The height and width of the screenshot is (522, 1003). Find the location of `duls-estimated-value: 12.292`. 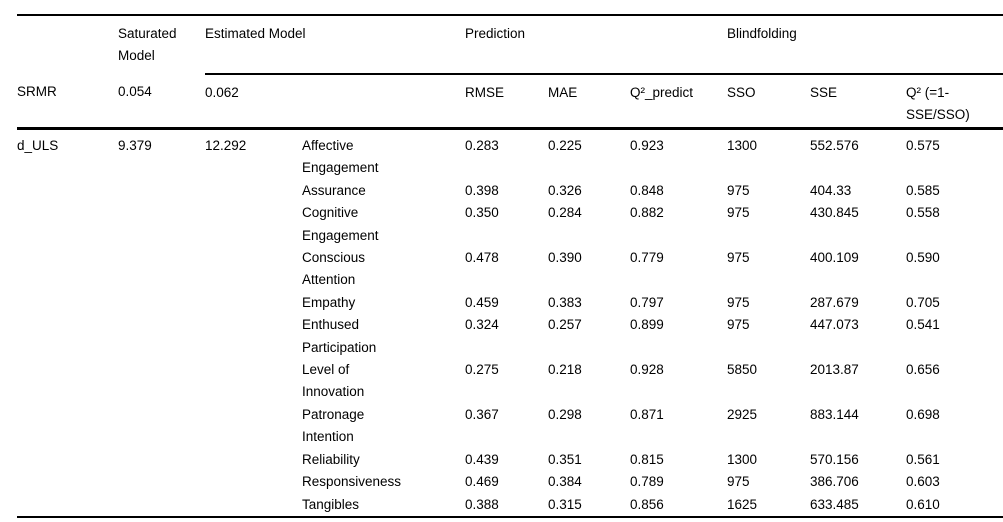

duls-estimated-value: 12.292 is located at coordinates (226, 145).